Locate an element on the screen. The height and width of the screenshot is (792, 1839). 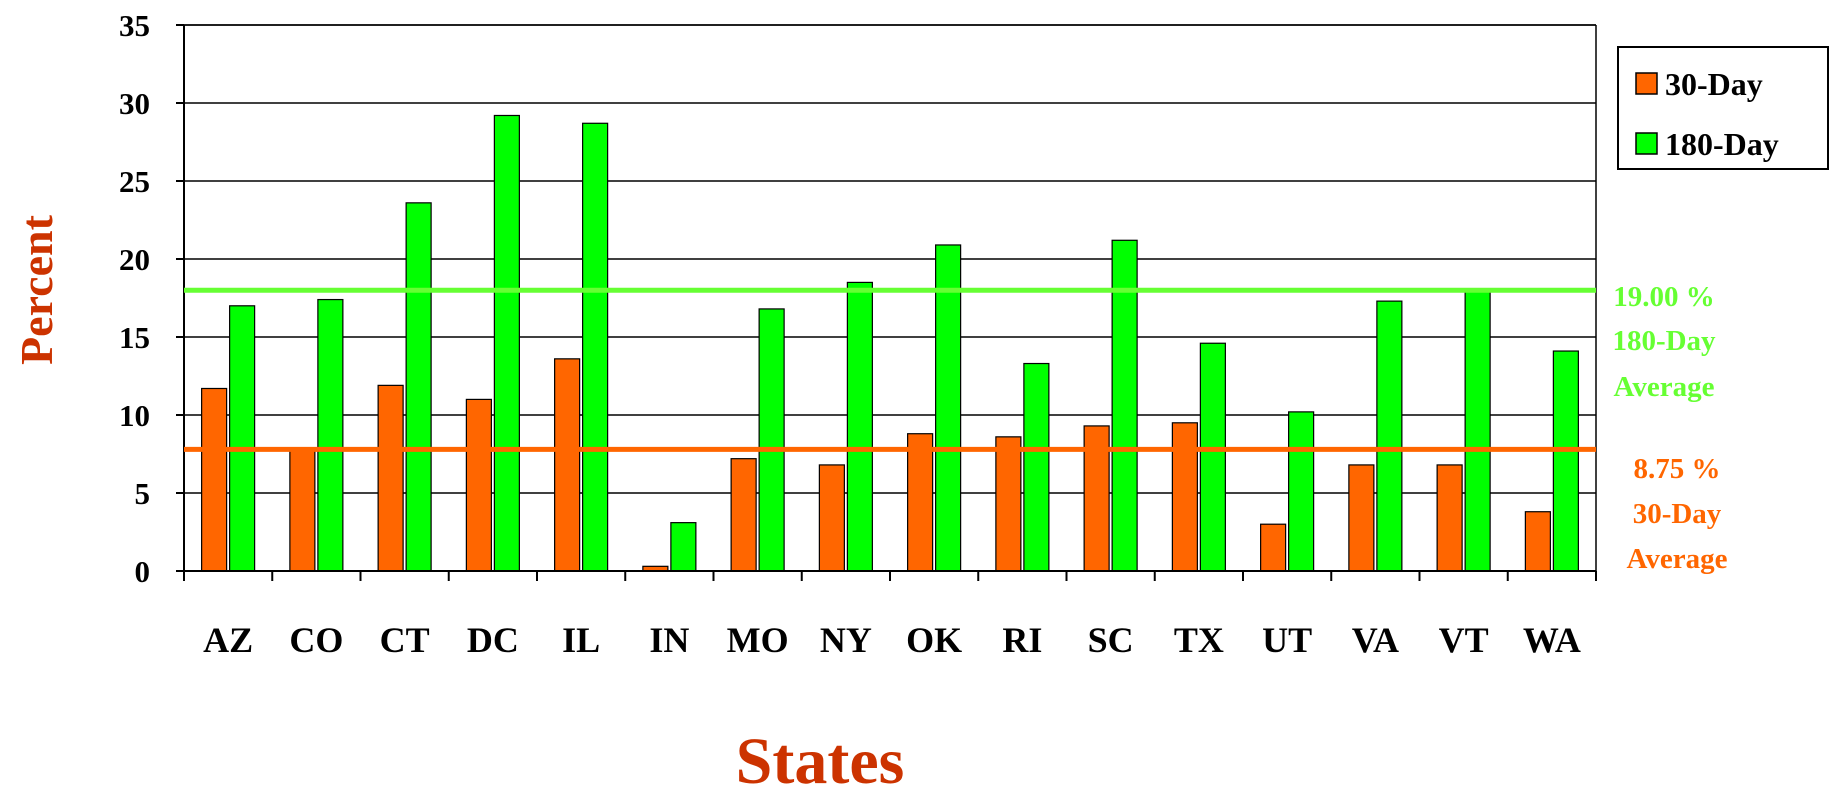
x-tick-label-ct: CT is located at coordinates (405, 640).